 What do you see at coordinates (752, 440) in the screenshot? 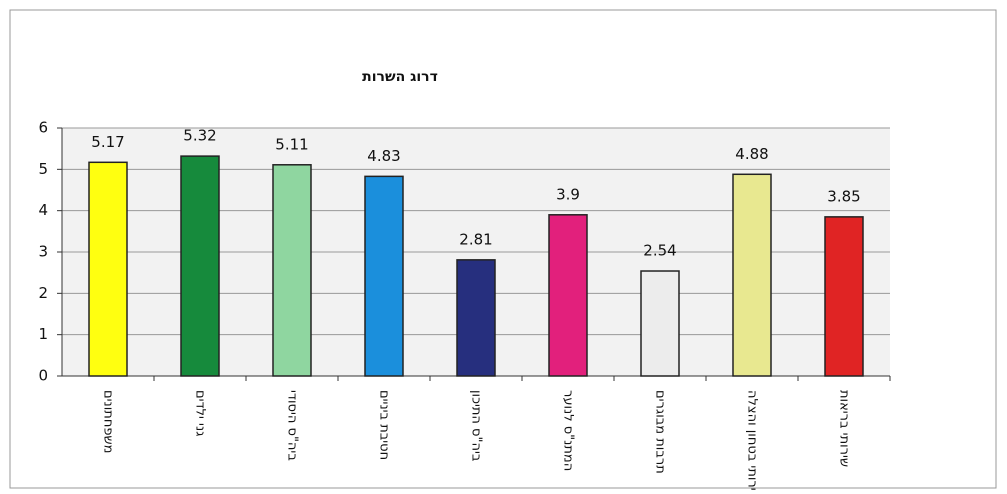
I see `x-tick-label: שירותי בטחון והצלה` at bounding box center [752, 440].